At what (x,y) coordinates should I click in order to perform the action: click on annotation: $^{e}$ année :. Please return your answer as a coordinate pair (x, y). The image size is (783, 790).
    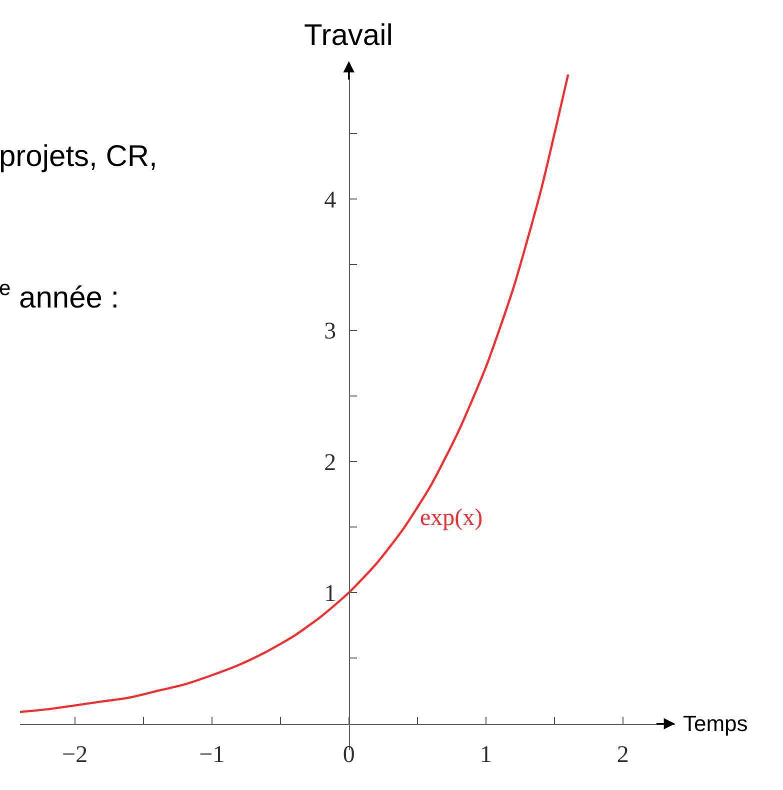
    Looking at the image, I should click on (60, 296).